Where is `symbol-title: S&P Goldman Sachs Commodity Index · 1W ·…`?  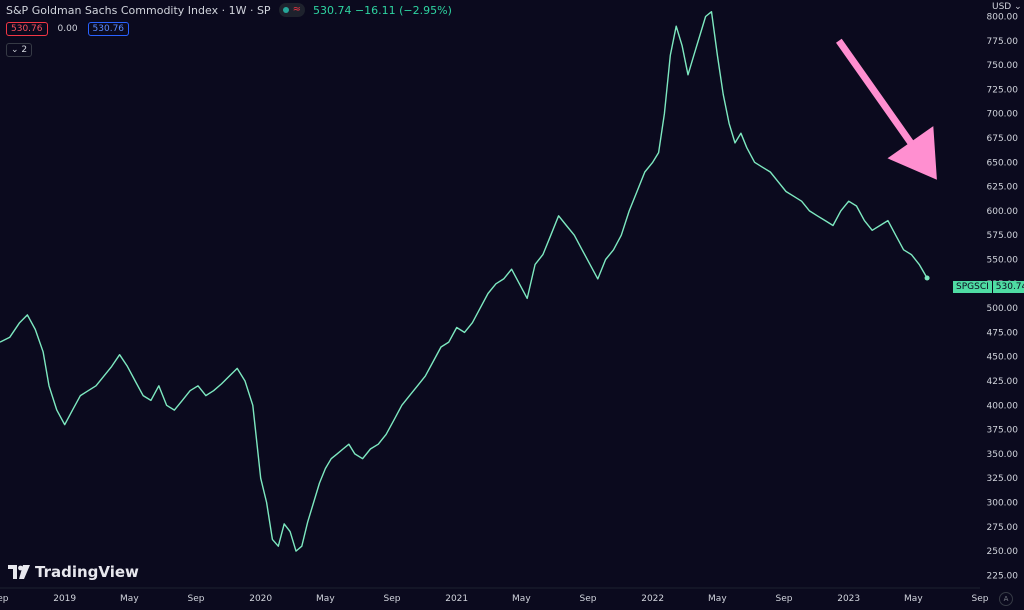
symbol-title: S&P Goldman Sachs Commodity Index · 1W ·… is located at coordinates (138, 10).